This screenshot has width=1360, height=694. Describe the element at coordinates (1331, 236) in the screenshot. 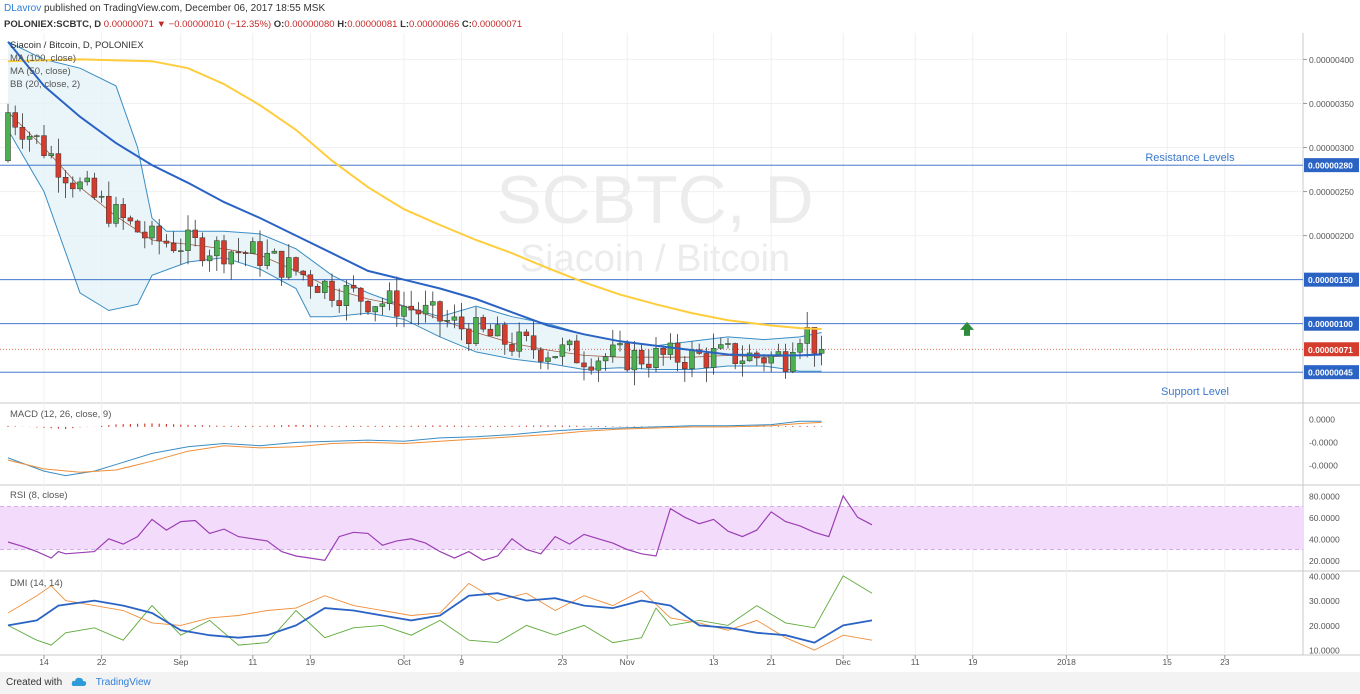

I see `price-tick-label: 0.00000200` at that location.